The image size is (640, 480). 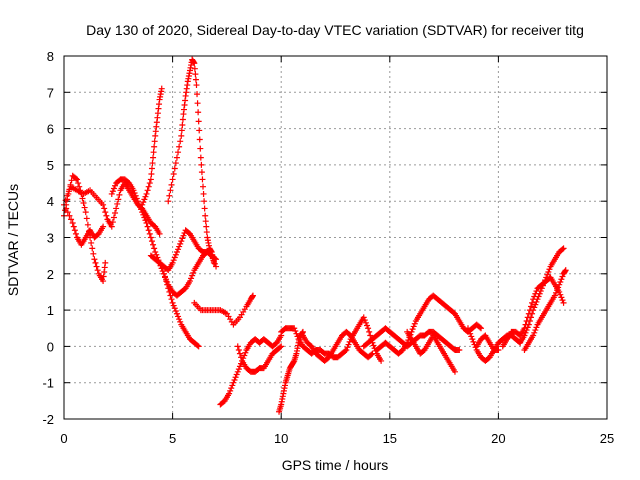 I want to click on x-tick-label: 10, so click(x=281, y=438).